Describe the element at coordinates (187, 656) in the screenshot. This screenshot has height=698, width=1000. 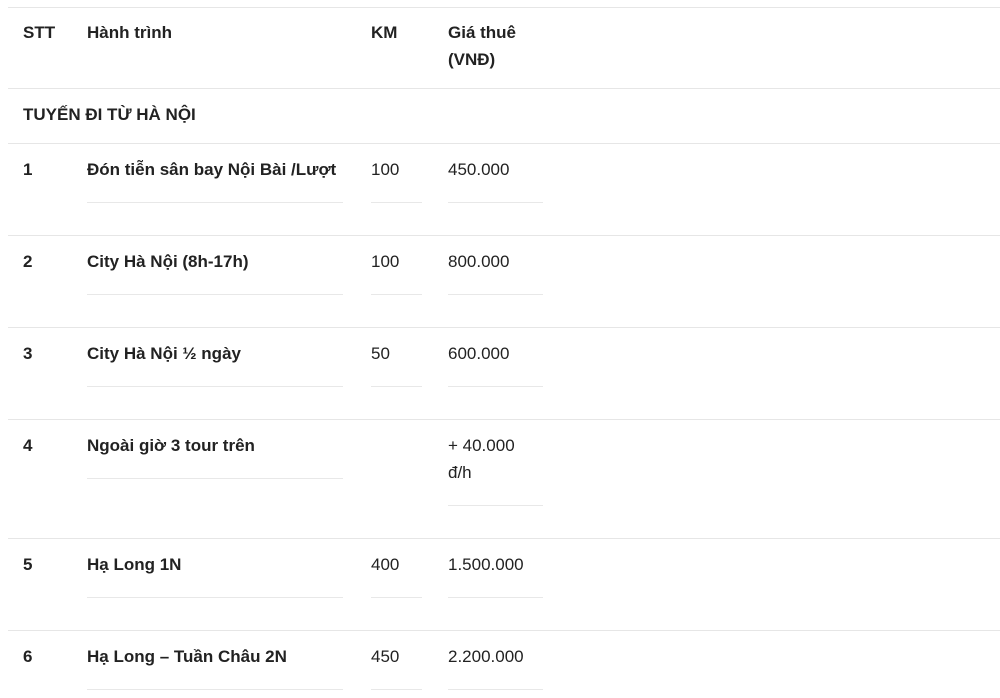
I see `row-route: Hạ Long – Tuần Châu 2N` at that location.